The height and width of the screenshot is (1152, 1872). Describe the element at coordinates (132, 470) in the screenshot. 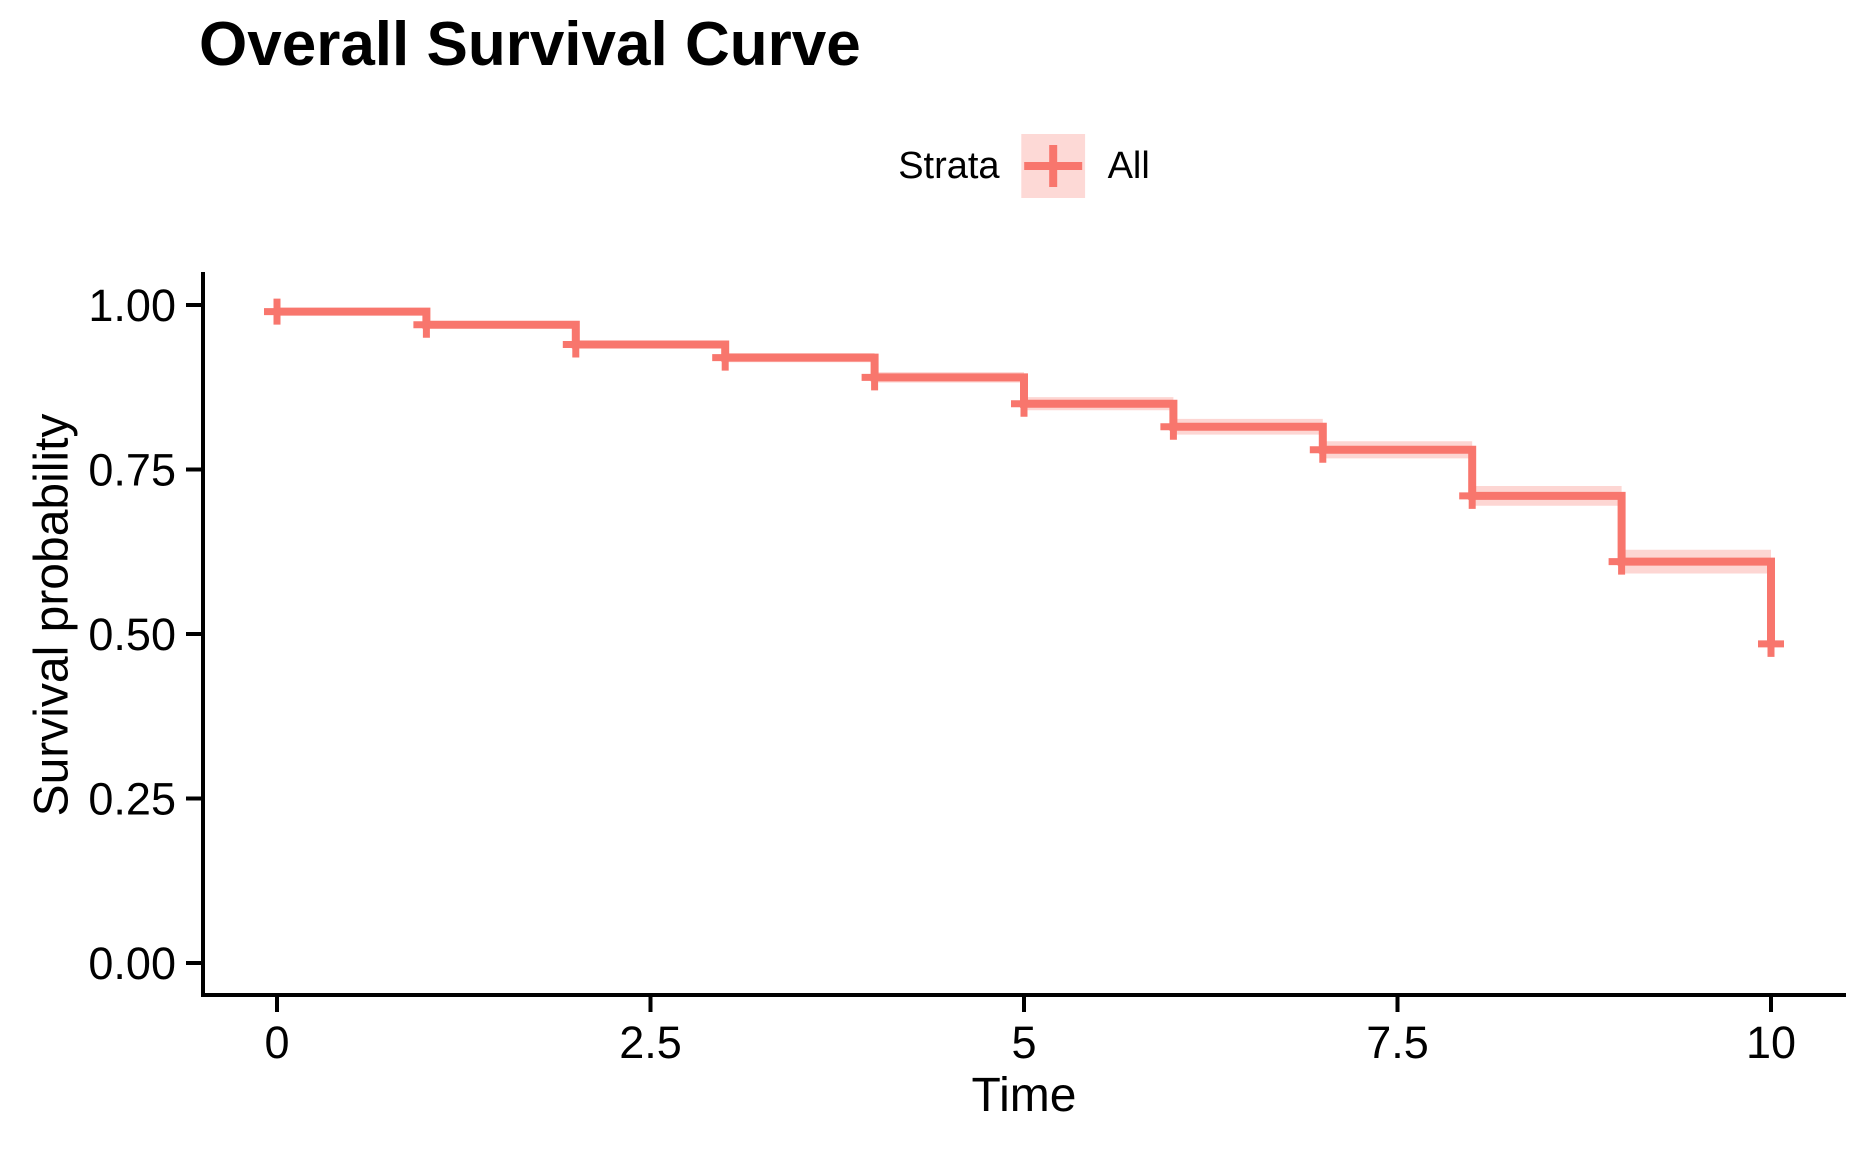

I see `y-tick-label: 0.75` at that location.